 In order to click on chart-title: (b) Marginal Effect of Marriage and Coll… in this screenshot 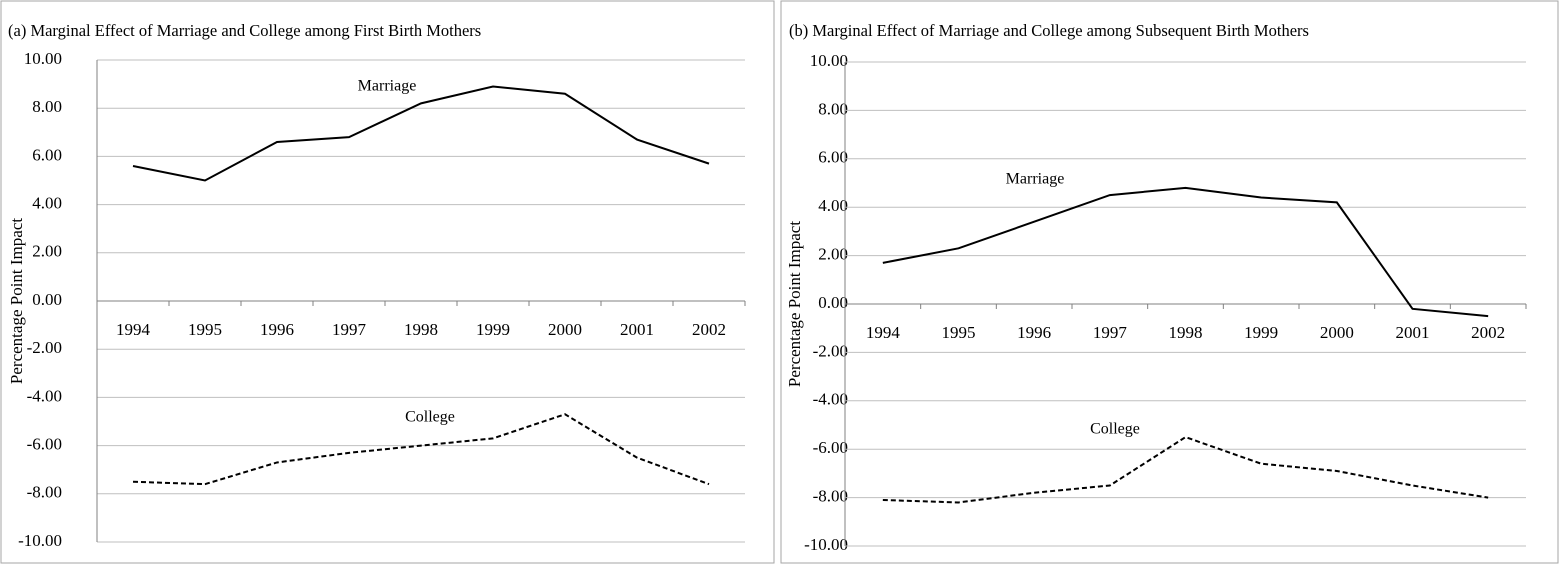, I will do `click(1049, 30)`.